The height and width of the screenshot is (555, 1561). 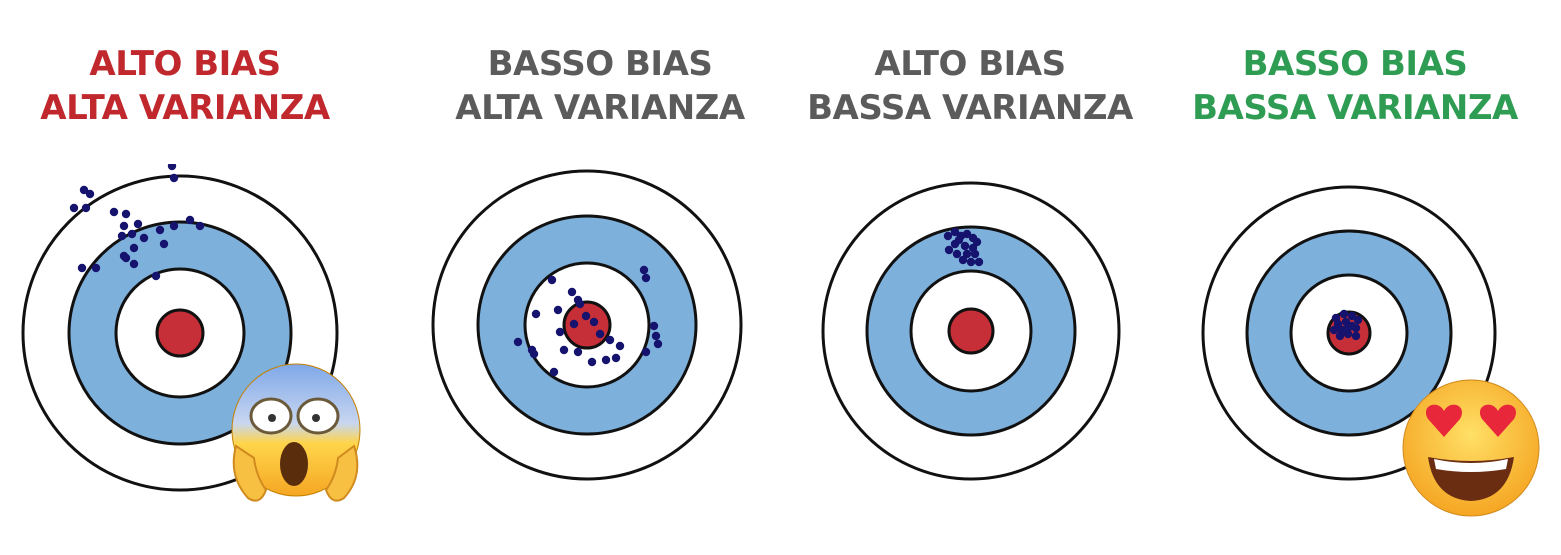 What do you see at coordinates (970, 86) in the screenshot?
I see `panel-title: ALTO BIAS BASSA VARIANZA` at bounding box center [970, 86].